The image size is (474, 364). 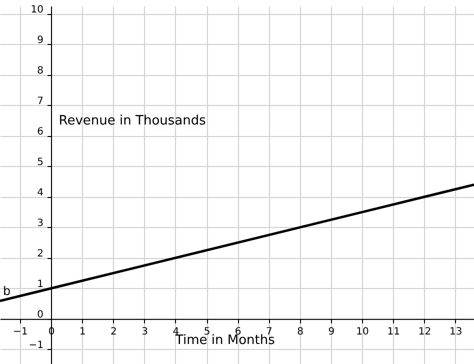 I want to click on y-tick-label: 7, so click(x=40, y=101).